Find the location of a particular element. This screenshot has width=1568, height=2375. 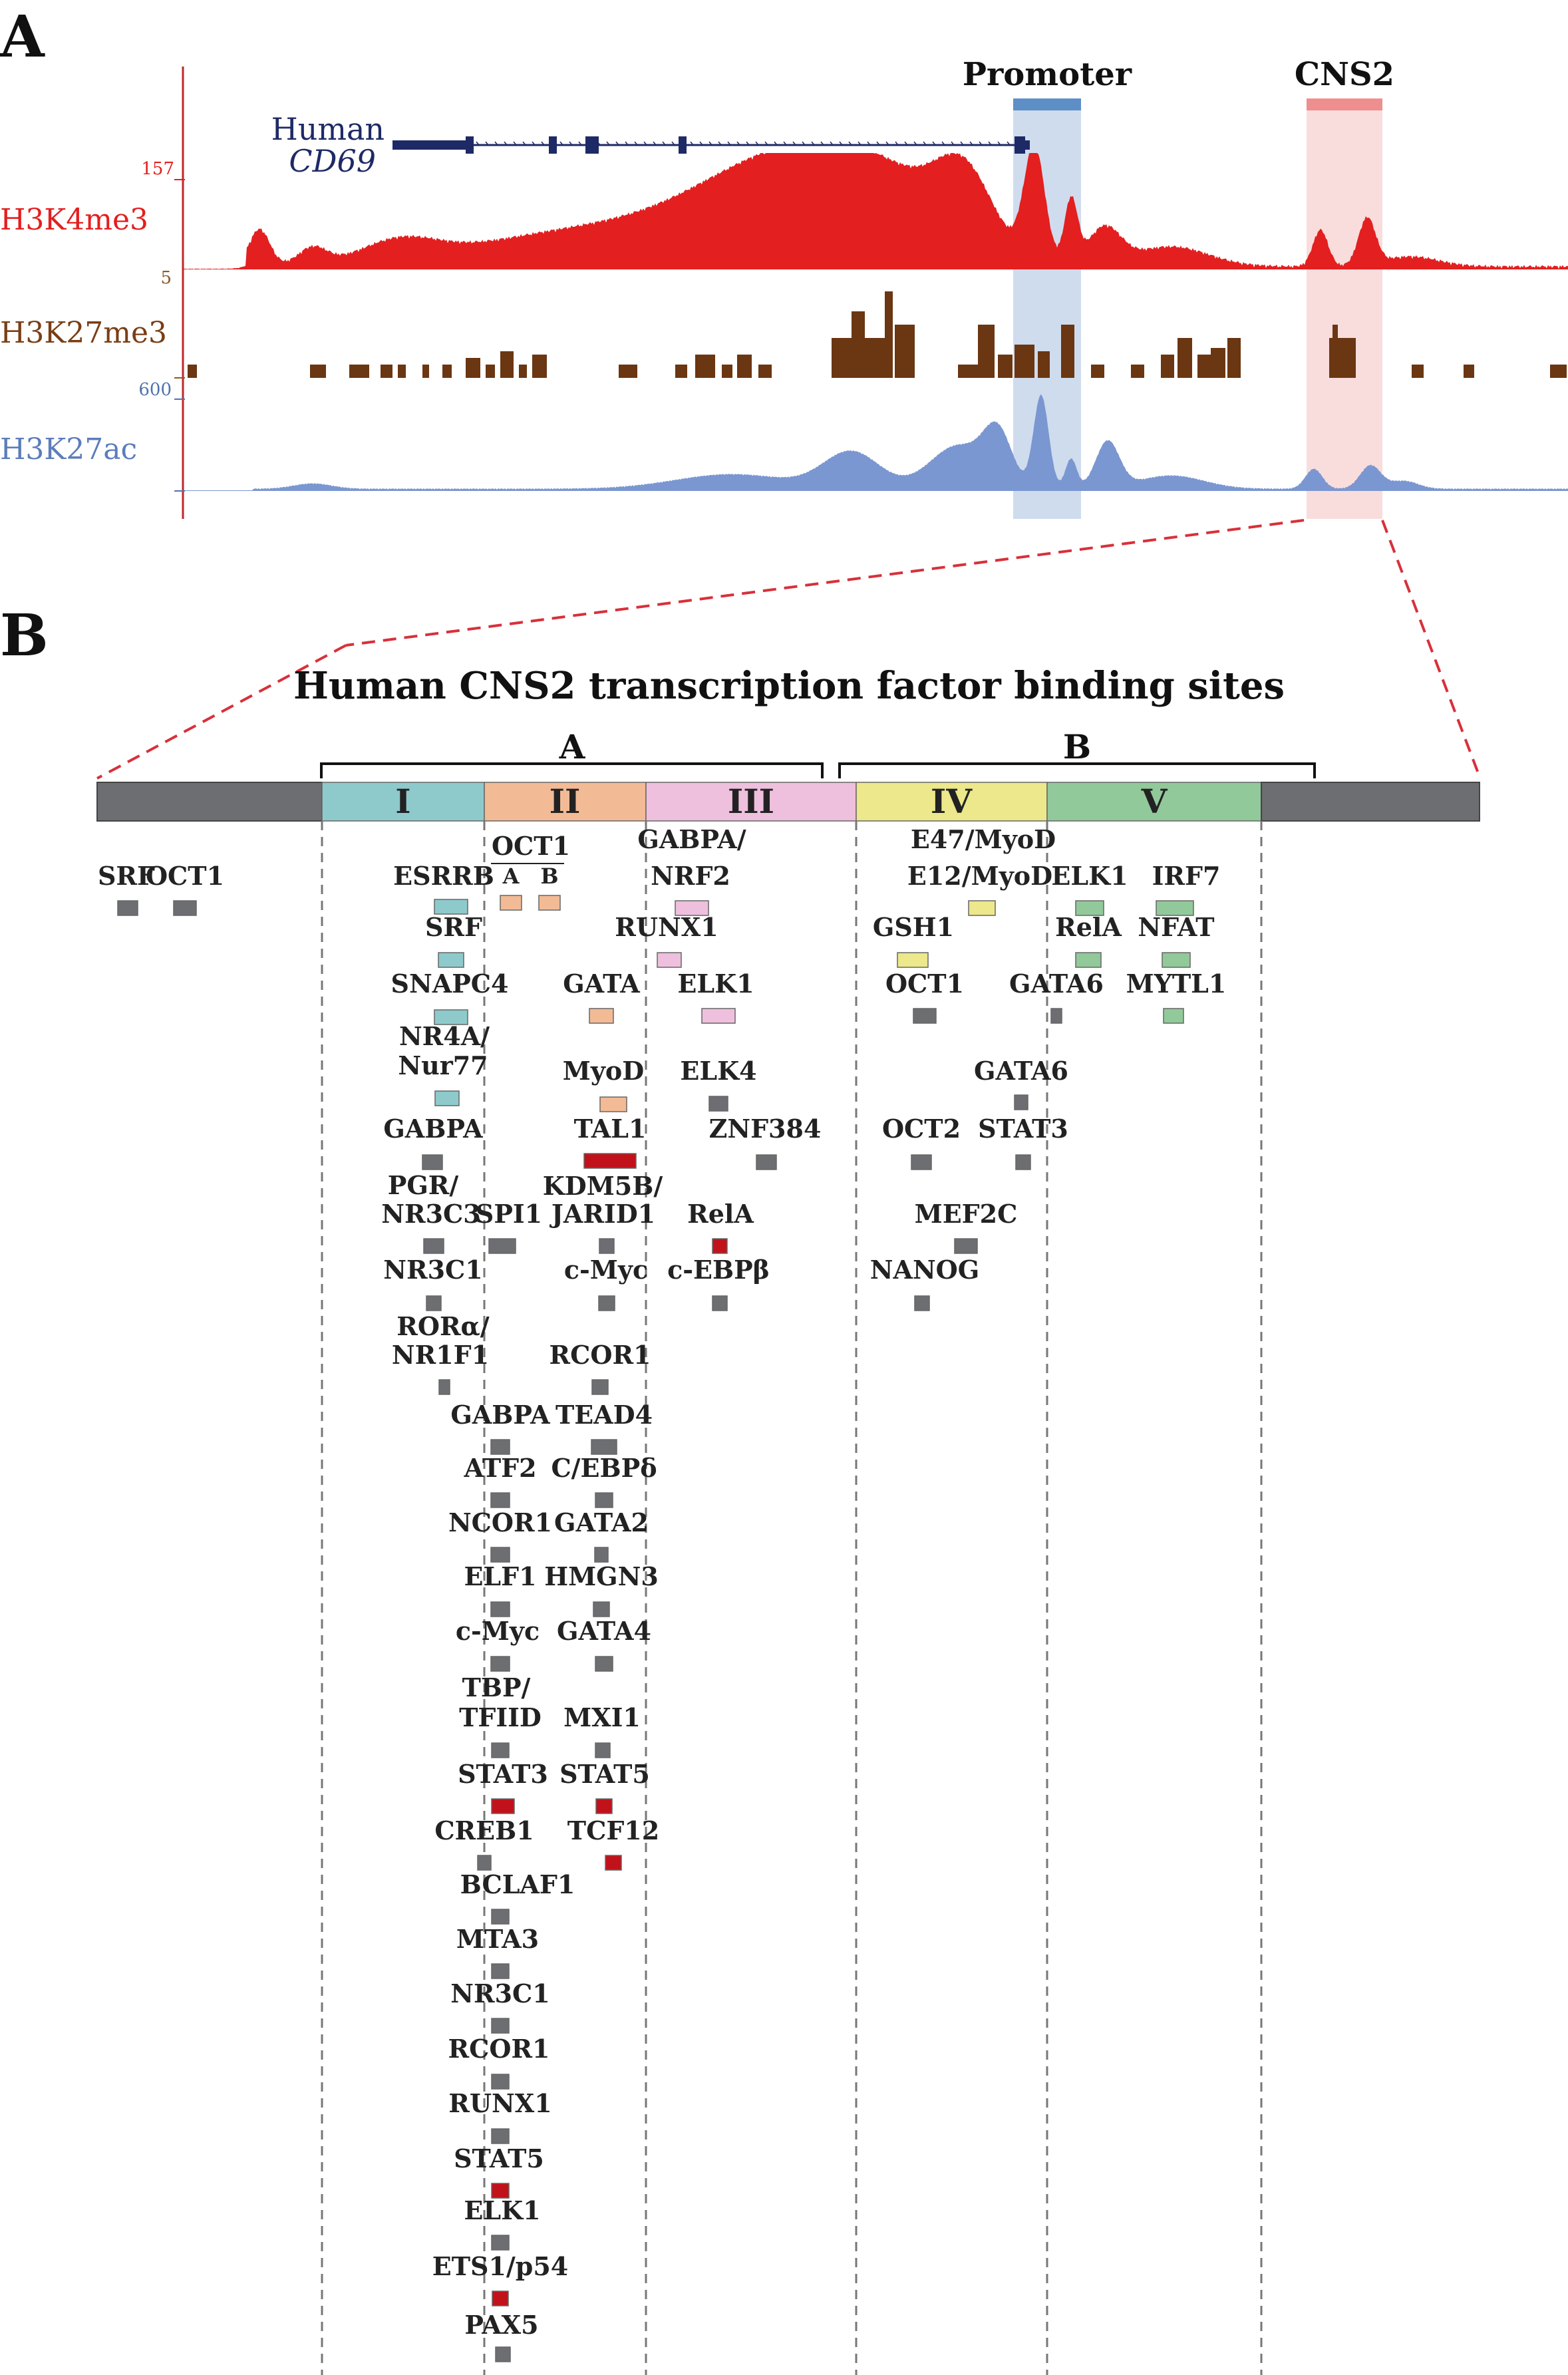

tf-label-tbp: TBP/ is located at coordinates (496, 1687).